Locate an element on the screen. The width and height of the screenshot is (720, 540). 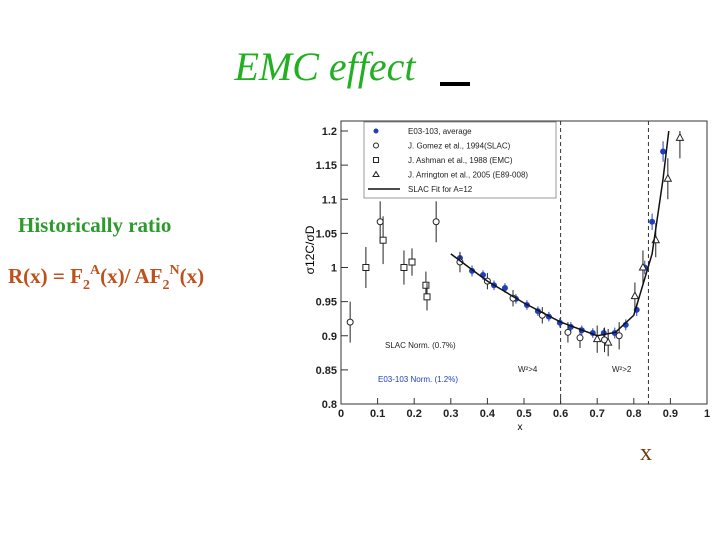
annotation: SLAC Norm. (0.7%) is located at coordinates (420, 345).